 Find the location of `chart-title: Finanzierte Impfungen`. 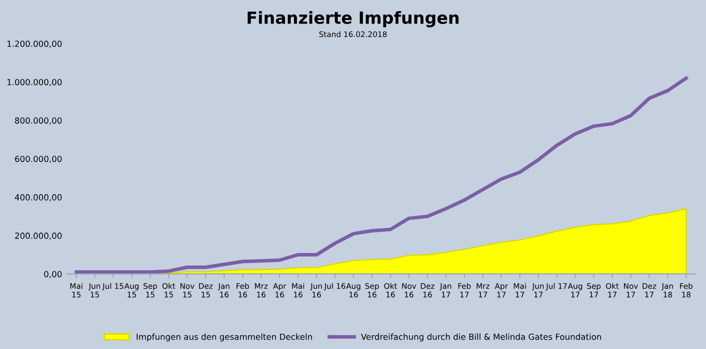

chart-title: Finanzierte Impfungen is located at coordinates (353, 19).